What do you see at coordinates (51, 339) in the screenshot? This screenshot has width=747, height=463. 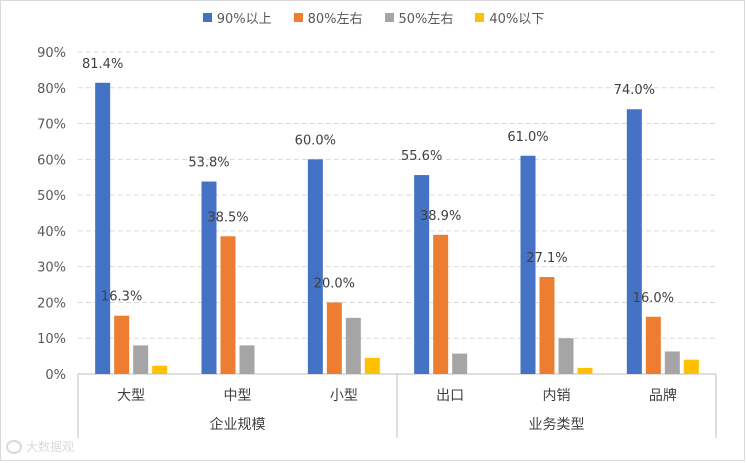 I see `y-tick-label: 10%` at bounding box center [51, 339].